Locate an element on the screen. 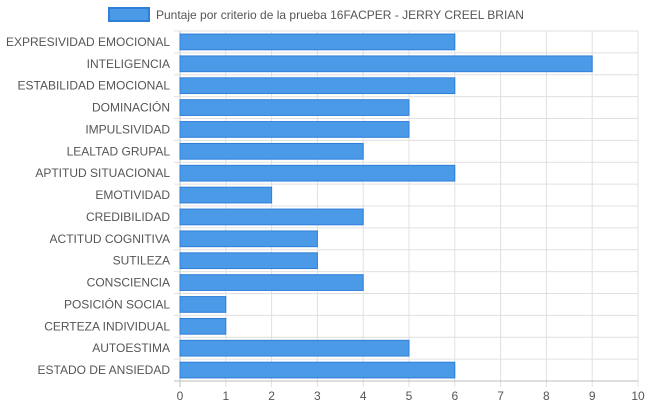  x-tick-label: 3 is located at coordinates (317, 396).